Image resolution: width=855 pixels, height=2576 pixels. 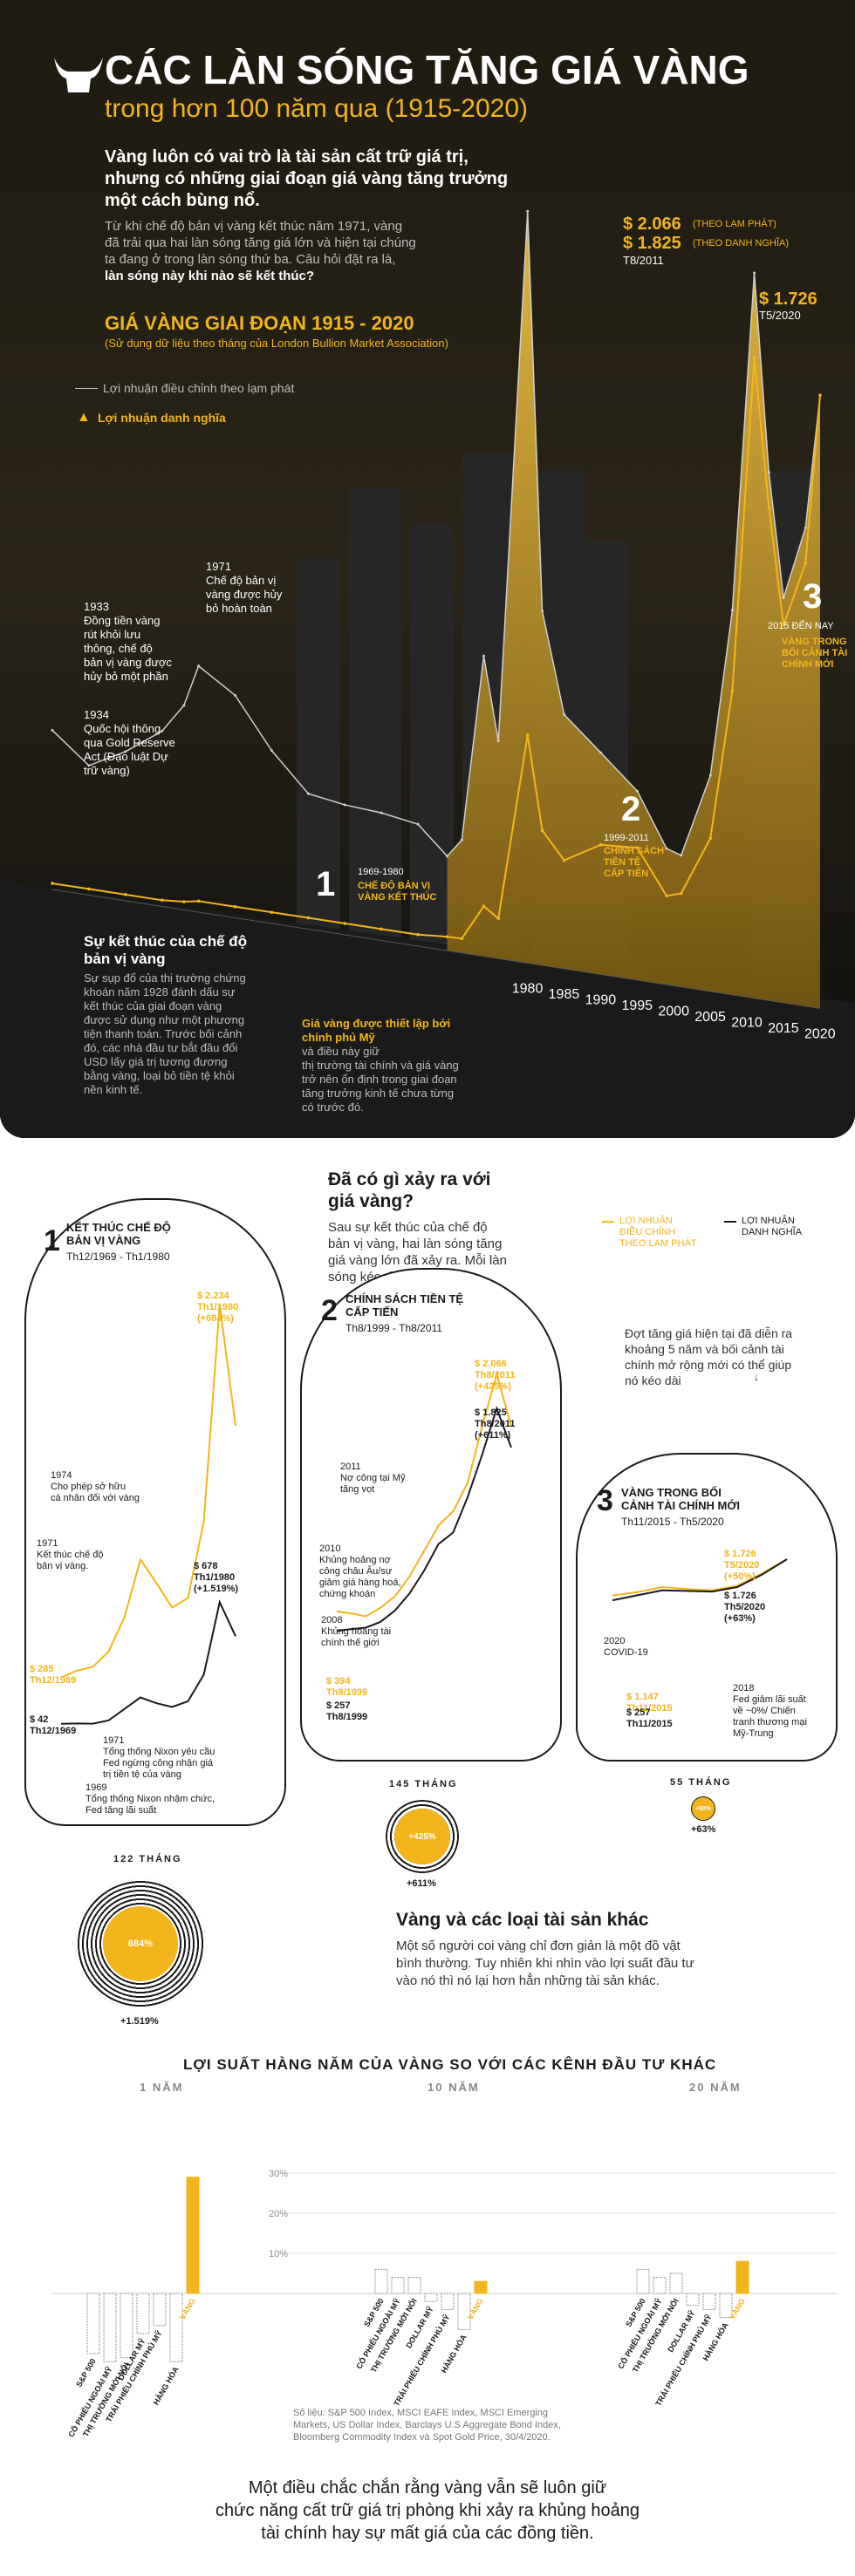 What do you see at coordinates (701, 1783) in the screenshot?
I see `wave3-months: 55 THÁNG` at bounding box center [701, 1783].